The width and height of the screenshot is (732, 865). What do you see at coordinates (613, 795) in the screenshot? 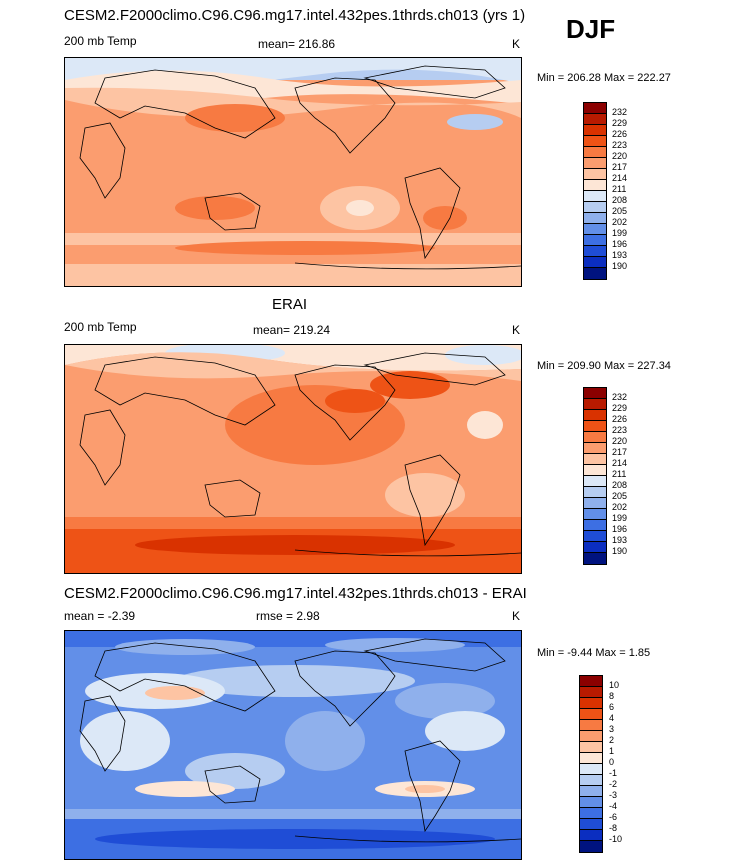
I see `panel3-cbar-label: -3` at bounding box center [613, 795].